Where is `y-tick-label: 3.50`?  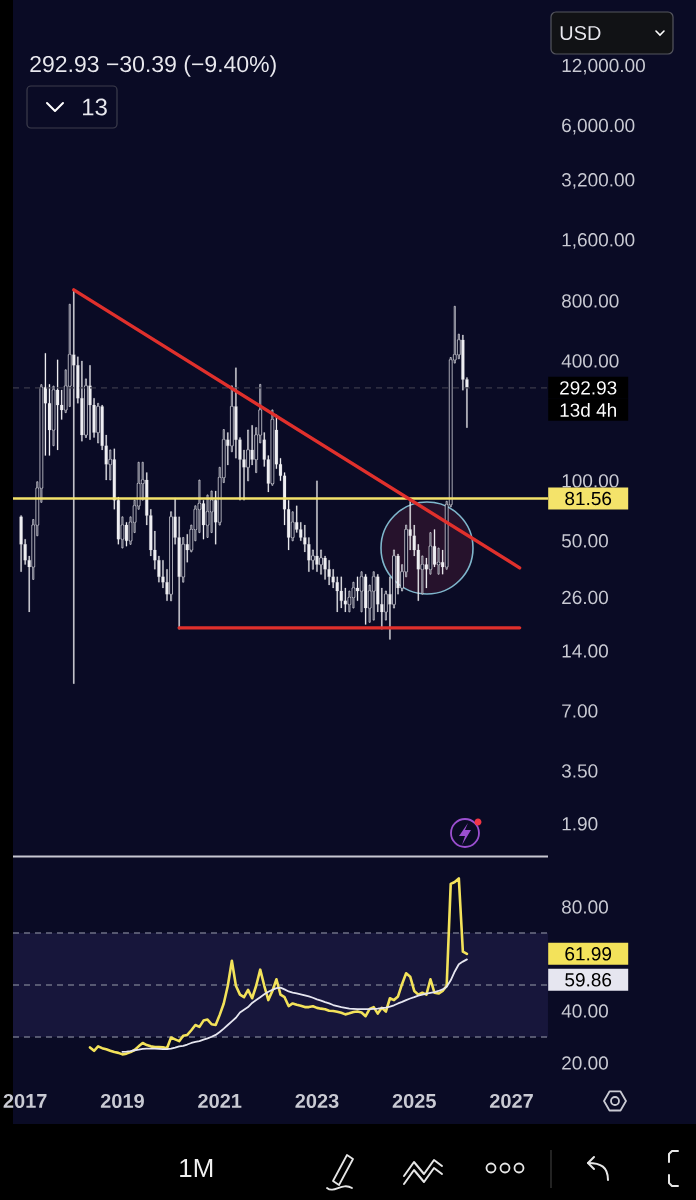 y-tick-label: 3.50 is located at coordinates (579, 771).